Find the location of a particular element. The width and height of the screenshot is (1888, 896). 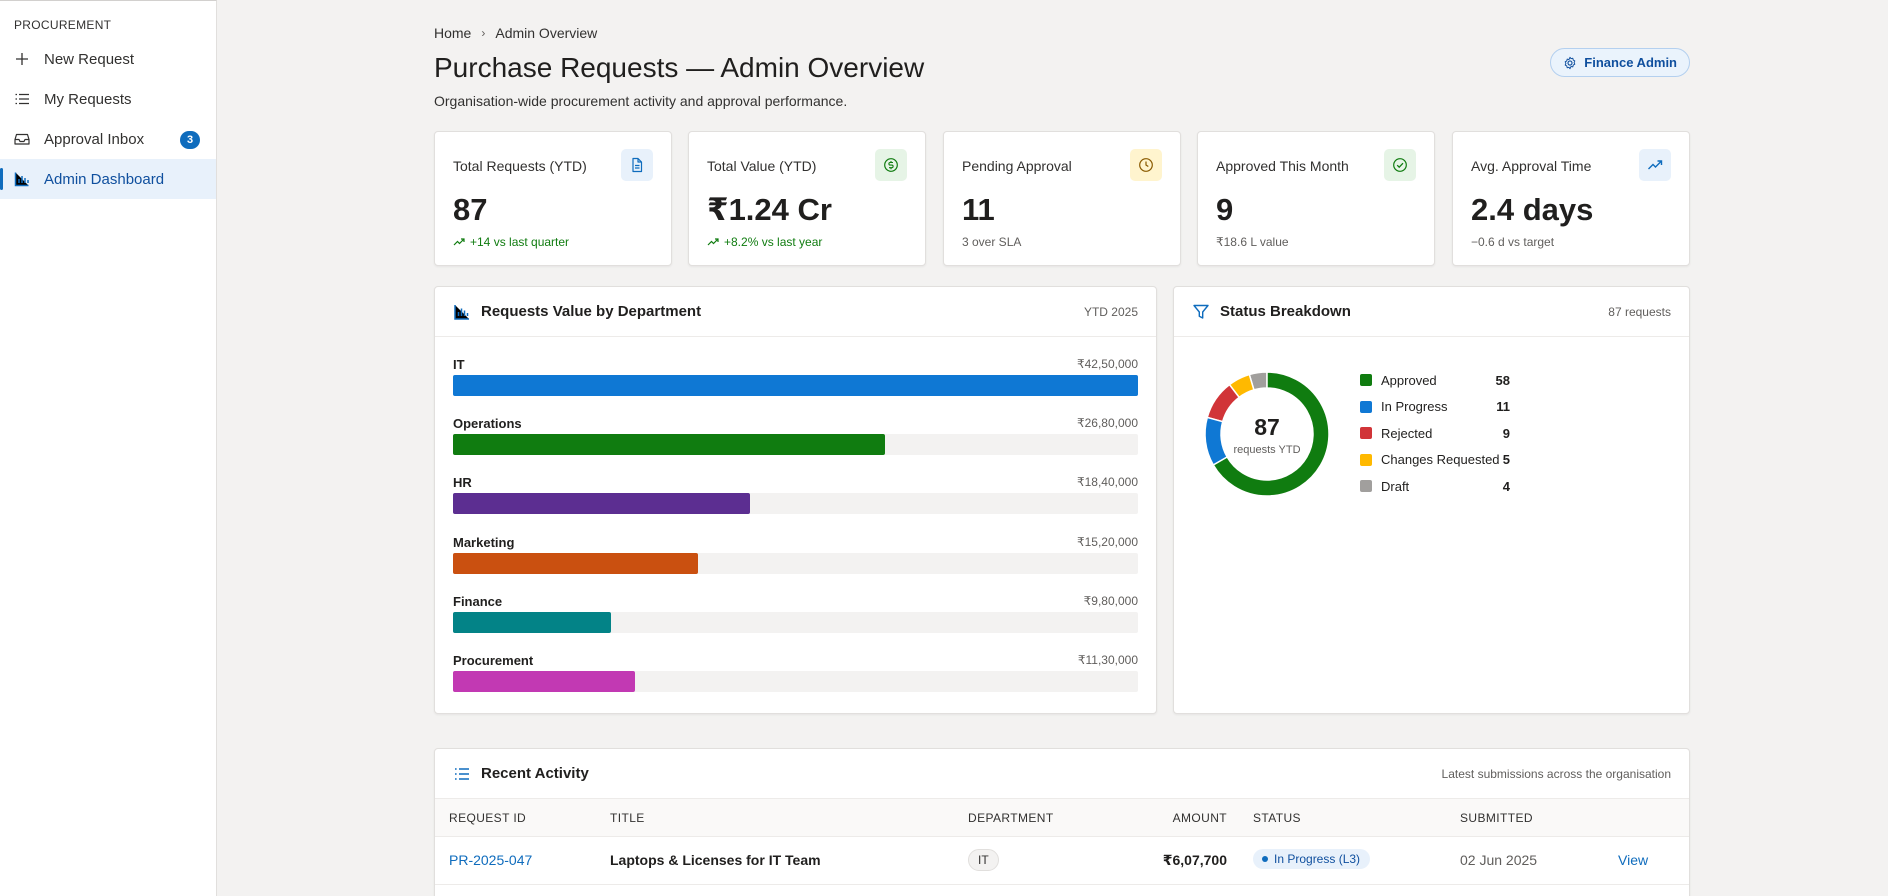

breadcrumb: Home › Admin Overview is located at coordinates (515, 33).